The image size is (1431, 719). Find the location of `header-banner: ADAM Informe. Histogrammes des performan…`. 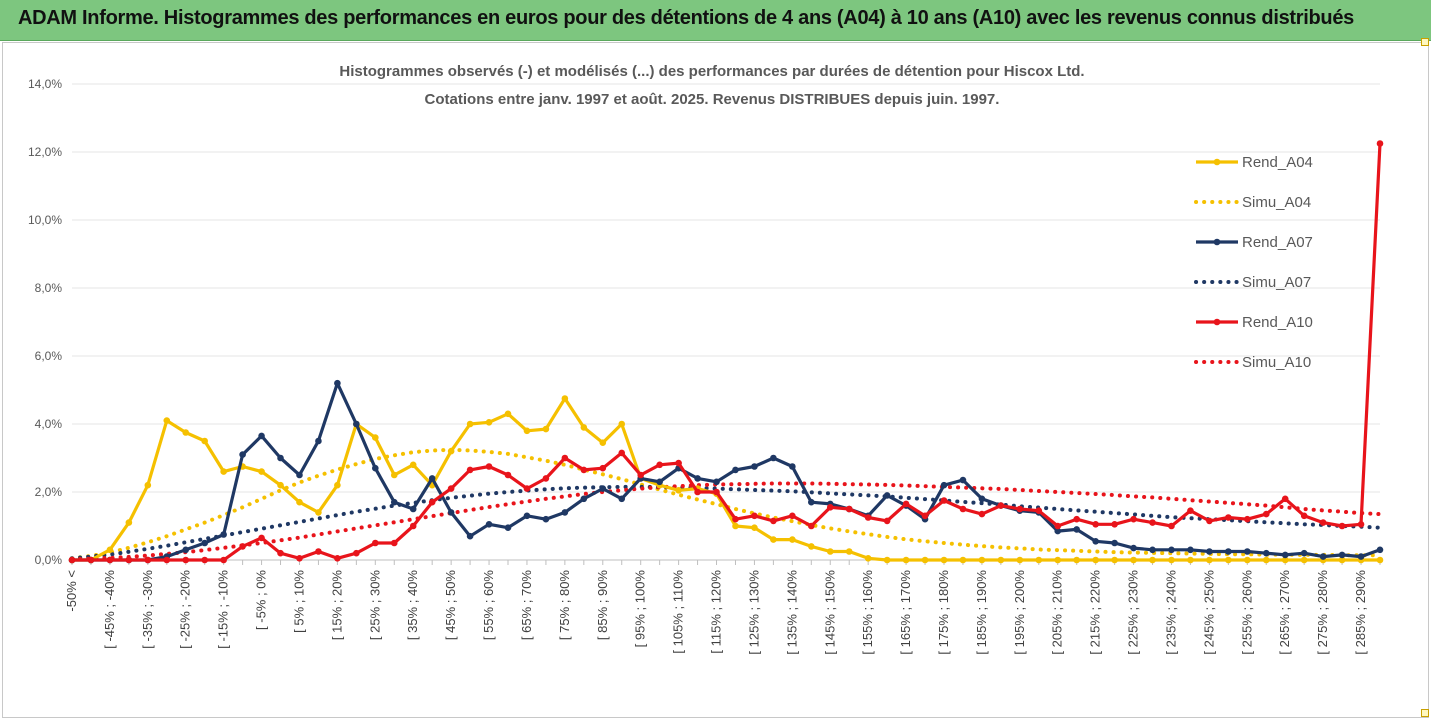

header-banner: ADAM Informe. Histogrammes des performan… is located at coordinates (715, 20).